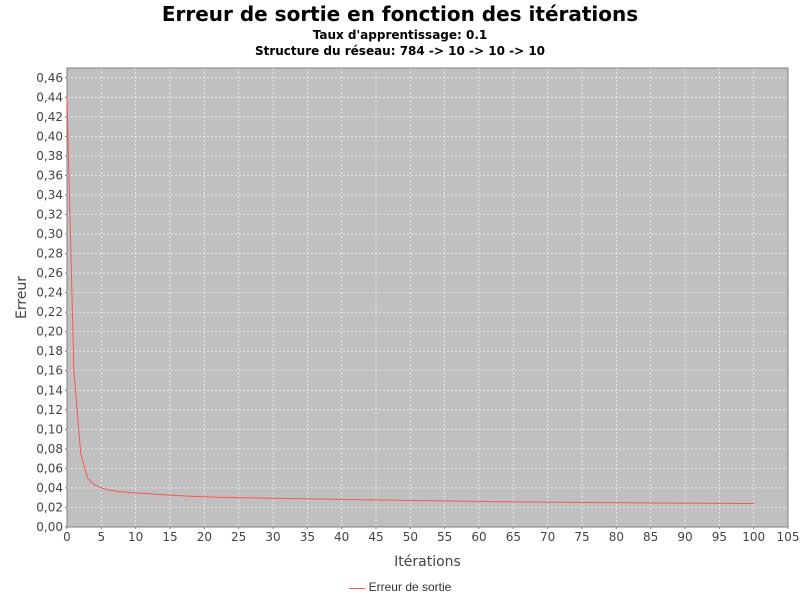 Image resolution: width=800 pixels, height=600 pixels. Describe the element at coordinates (169, 537) in the screenshot. I see `x-tick-label: 15` at that location.